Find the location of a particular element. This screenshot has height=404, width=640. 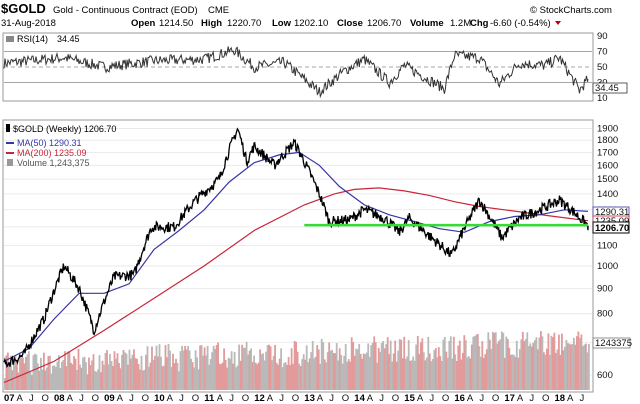

x-tick-label: 15 is located at coordinates (409, 398).